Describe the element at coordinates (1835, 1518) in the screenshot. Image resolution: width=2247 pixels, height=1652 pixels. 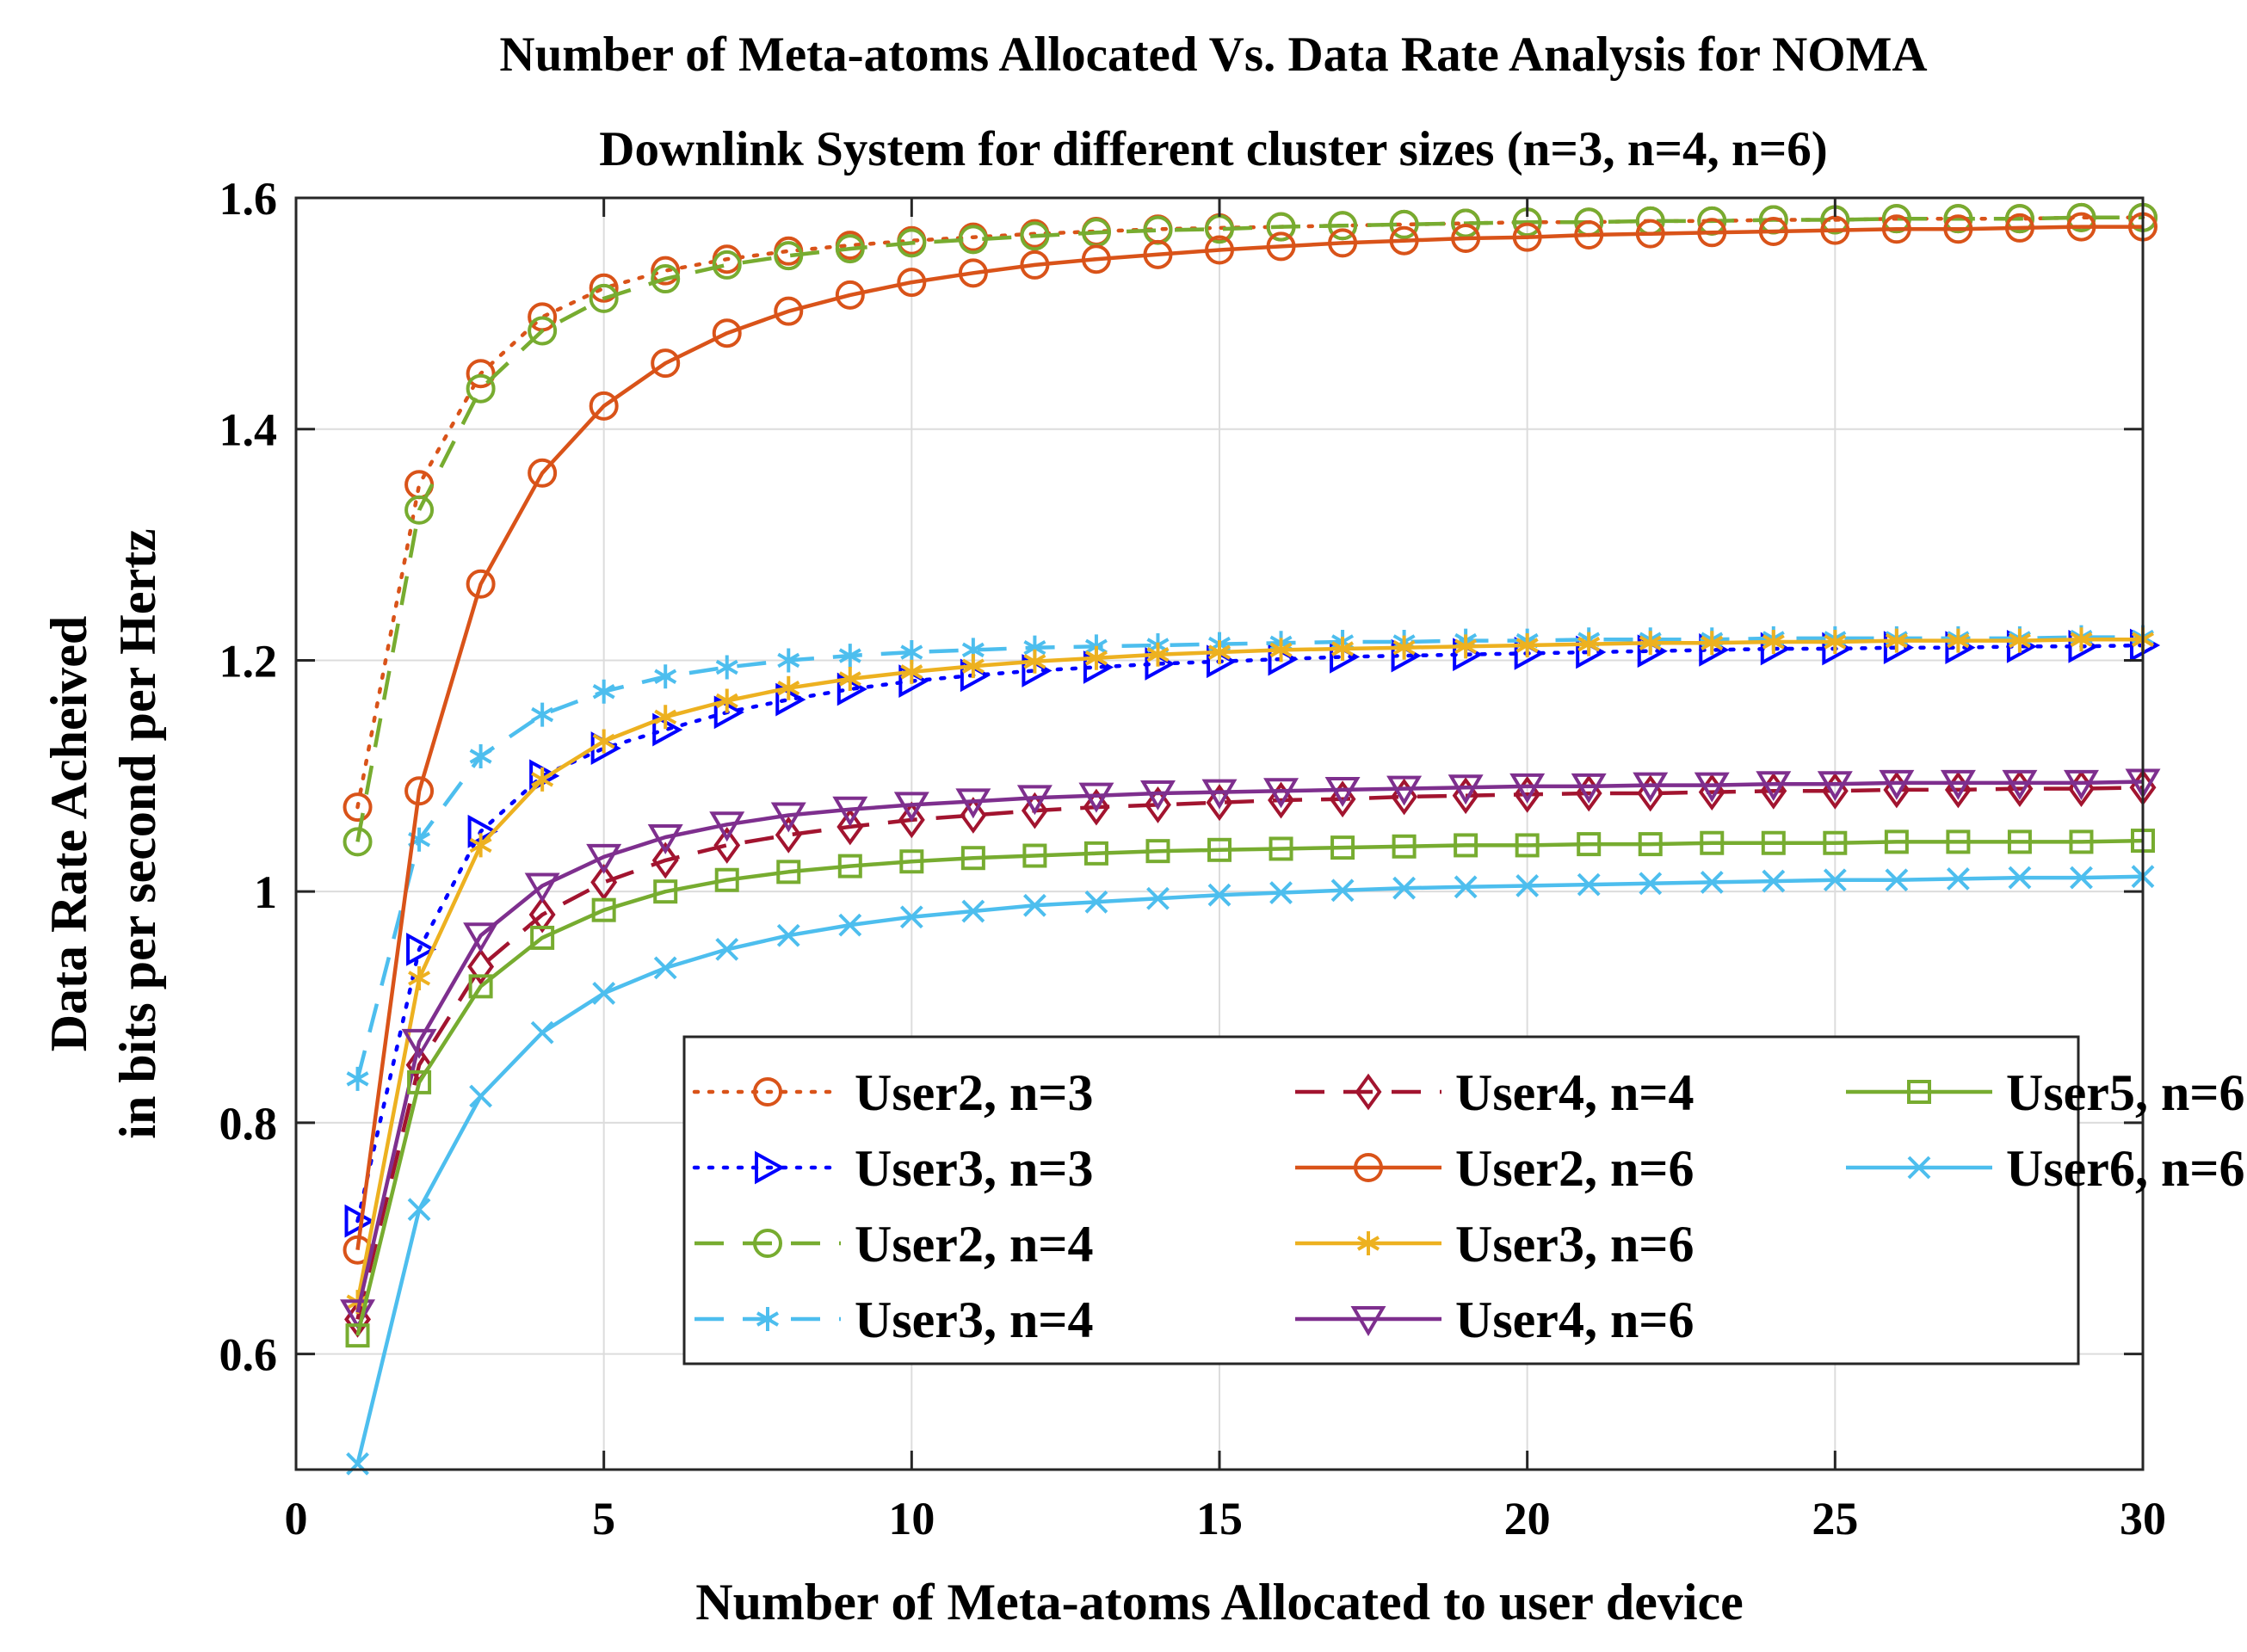
I see `x-tick-label: 25` at that location.